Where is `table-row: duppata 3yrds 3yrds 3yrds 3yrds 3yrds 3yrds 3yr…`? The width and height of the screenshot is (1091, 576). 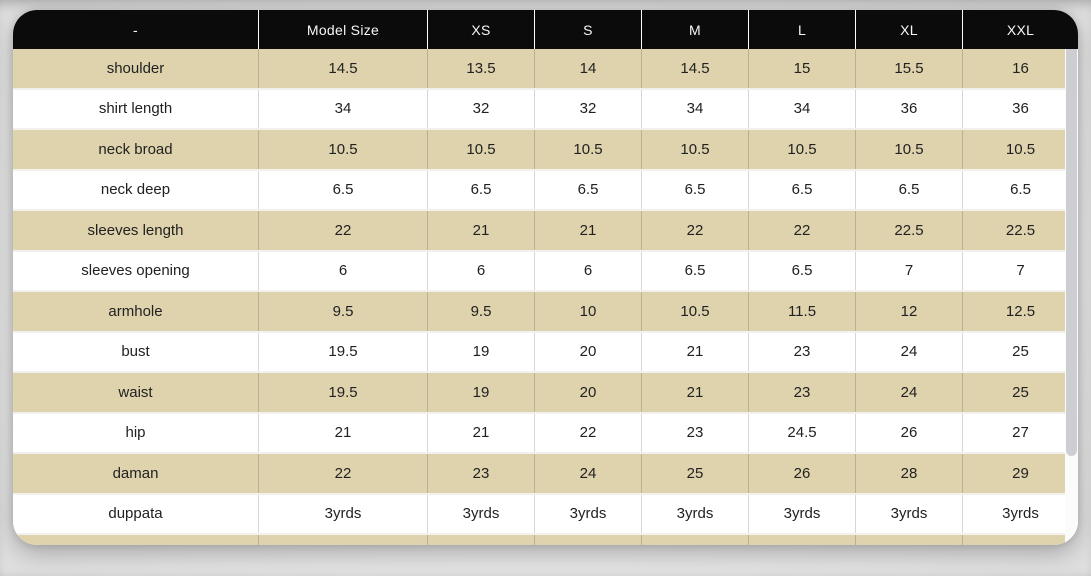 table-row: duppata 3yrds 3yrds 3yrds 3yrds 3yrds 3yrds 3yr… is located at coordinates (545, 514).